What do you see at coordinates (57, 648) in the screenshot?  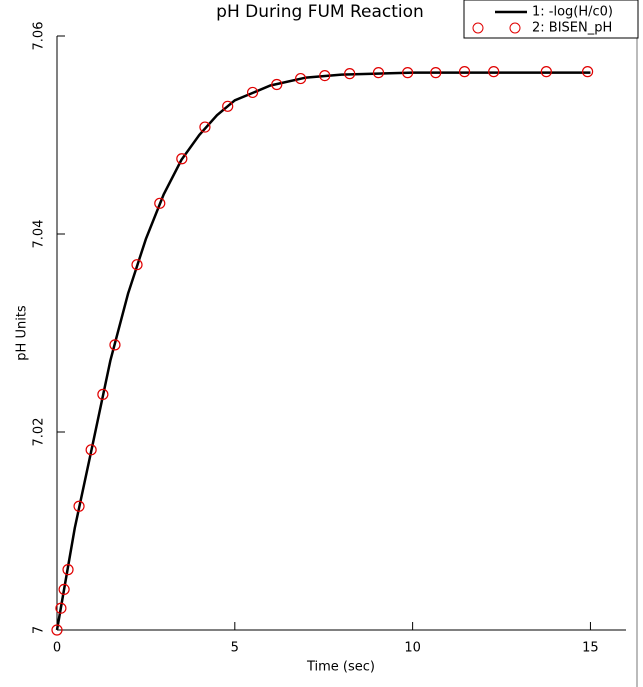 I see `x-tick-label: 0` at bounding box center [57, 648].